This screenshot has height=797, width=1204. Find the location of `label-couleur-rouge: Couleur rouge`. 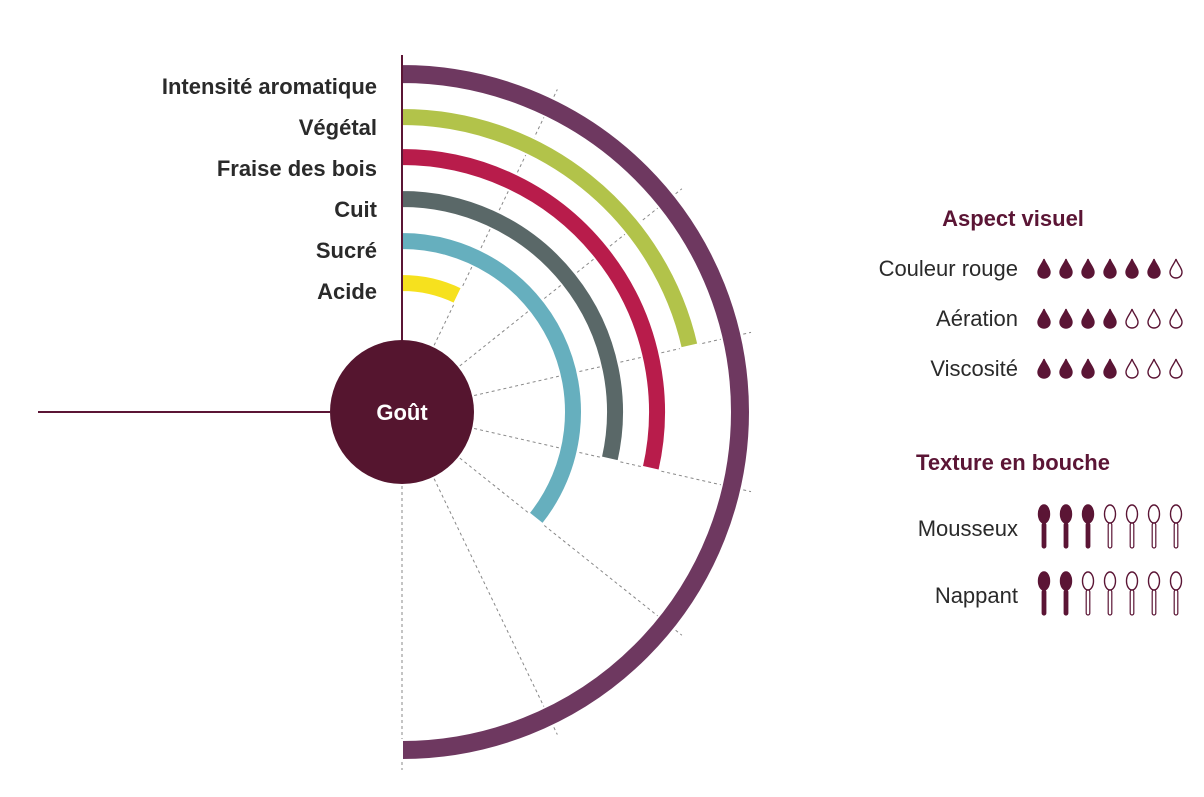

label-couleur-rouge: Couleur rouge is located at coordinates (948, 268).